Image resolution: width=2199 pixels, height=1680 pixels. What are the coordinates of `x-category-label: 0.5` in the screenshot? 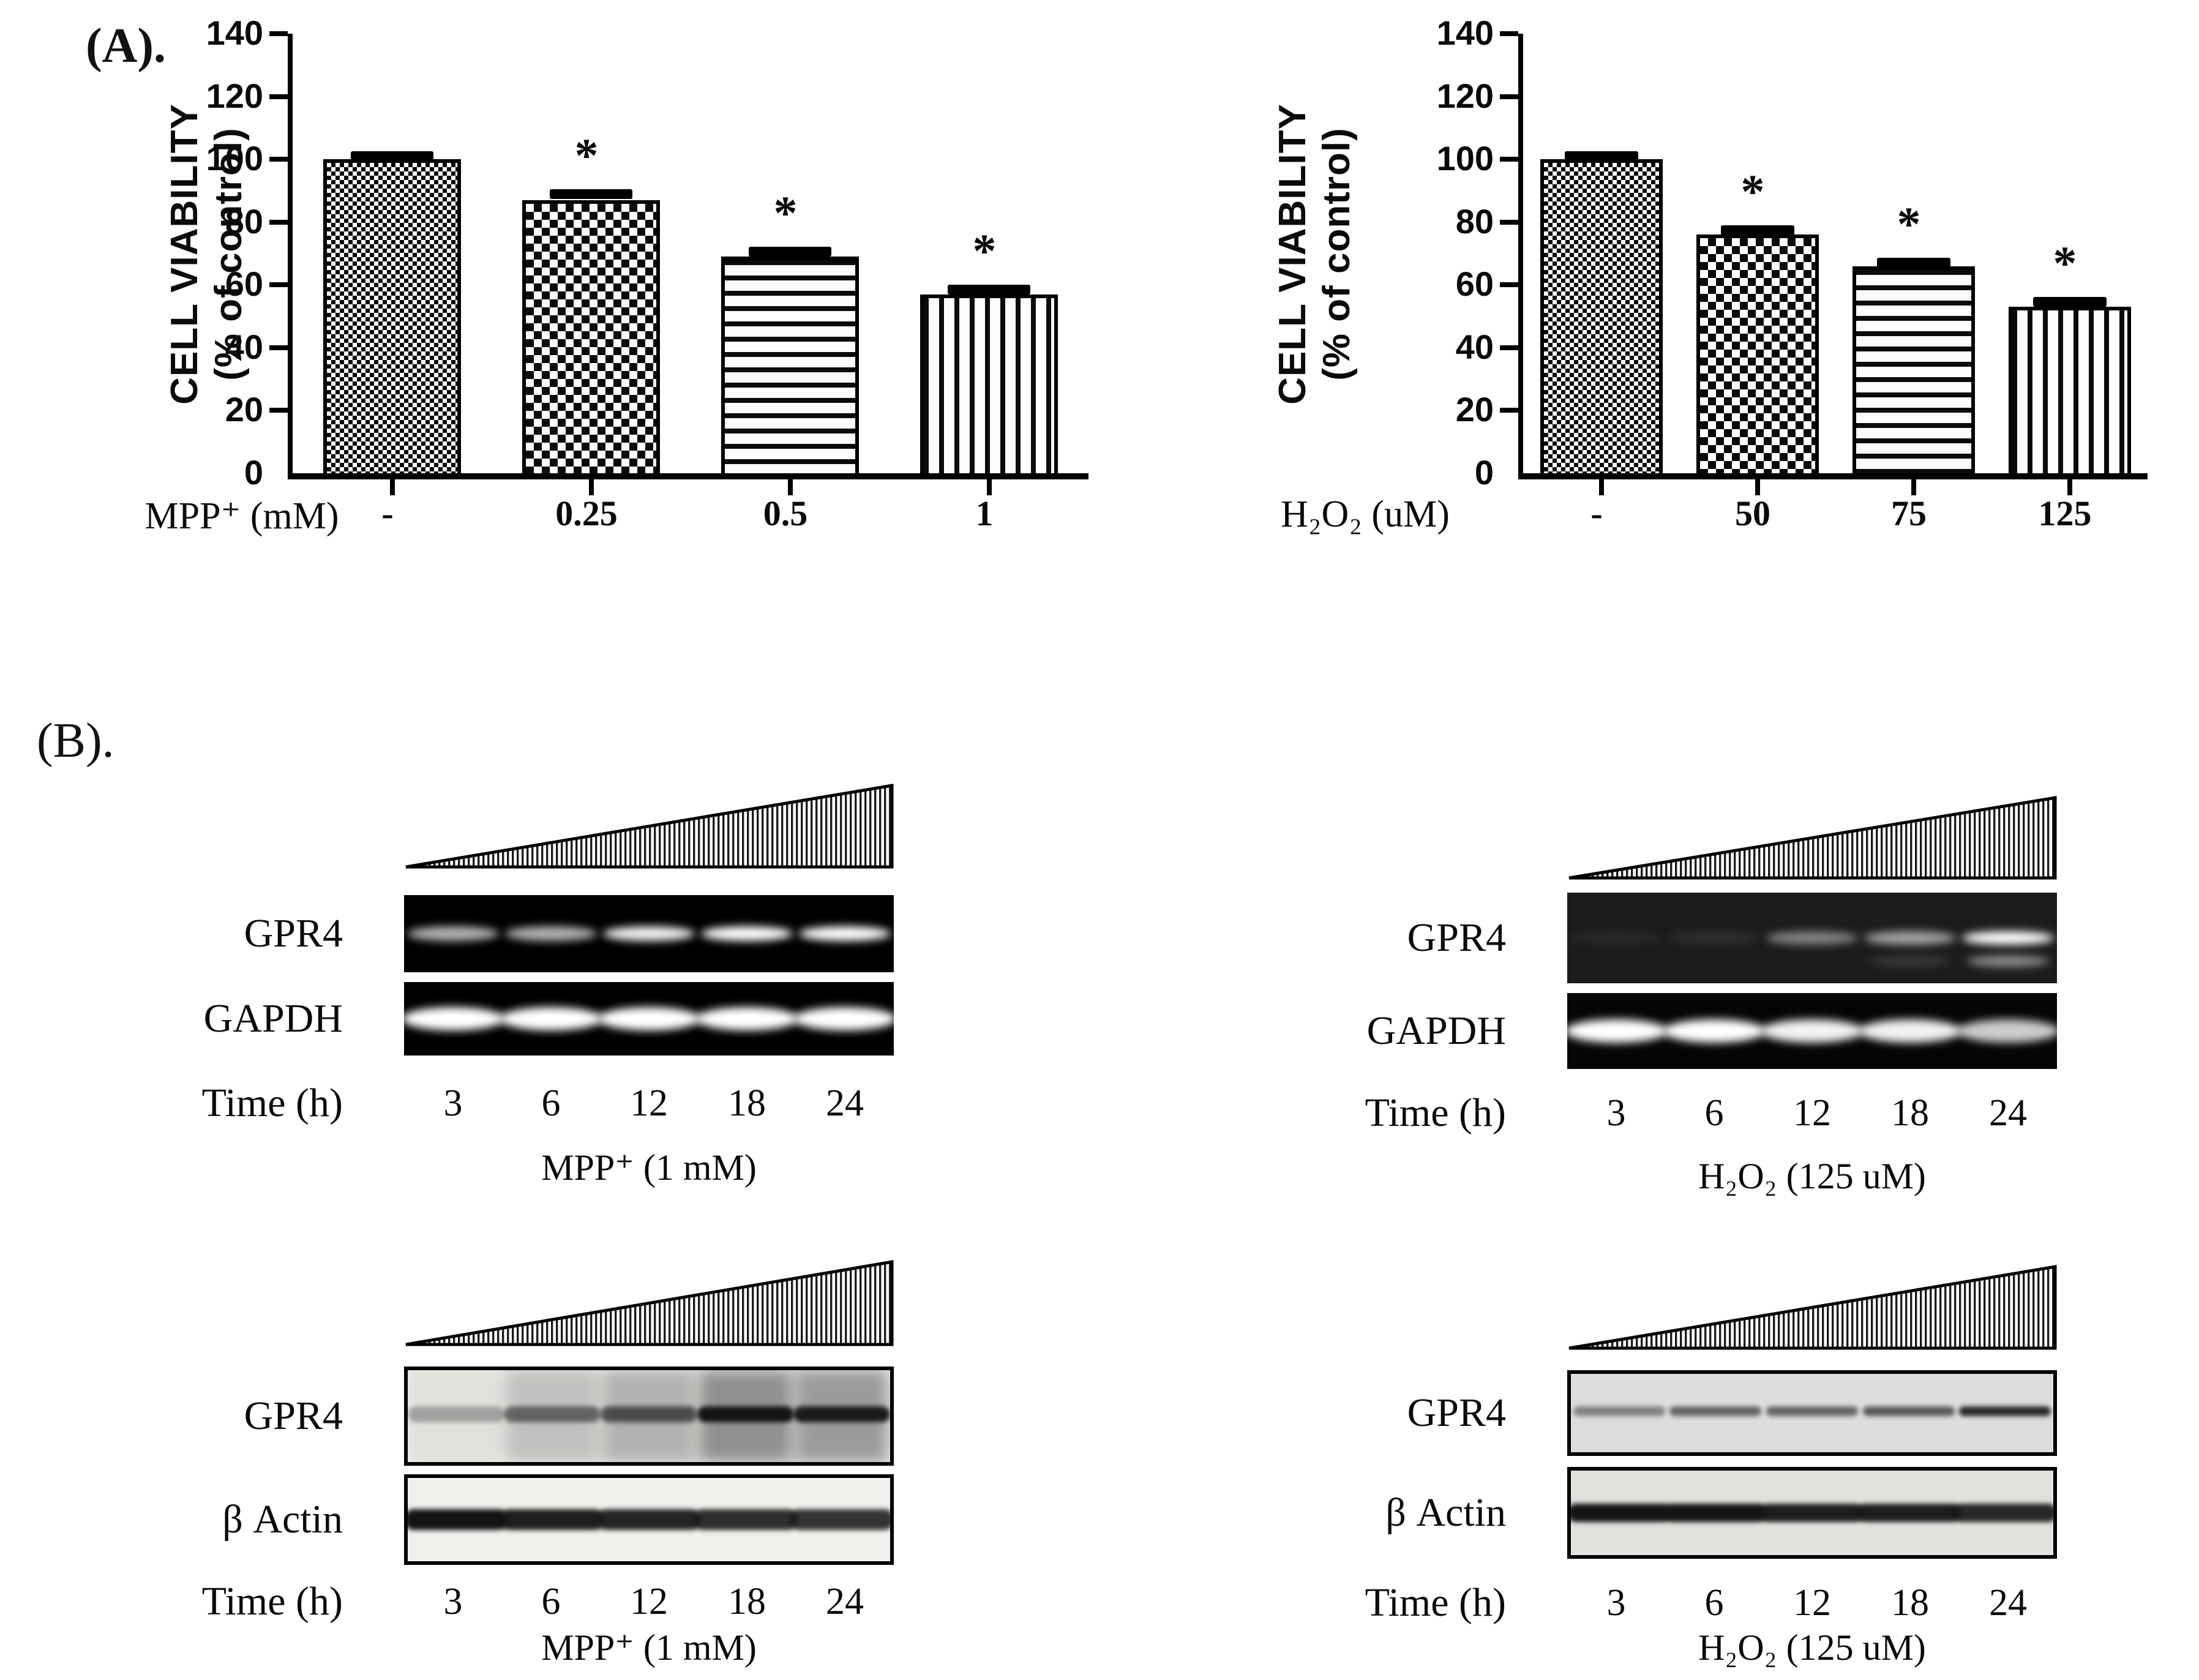 It's located at (785, 513).